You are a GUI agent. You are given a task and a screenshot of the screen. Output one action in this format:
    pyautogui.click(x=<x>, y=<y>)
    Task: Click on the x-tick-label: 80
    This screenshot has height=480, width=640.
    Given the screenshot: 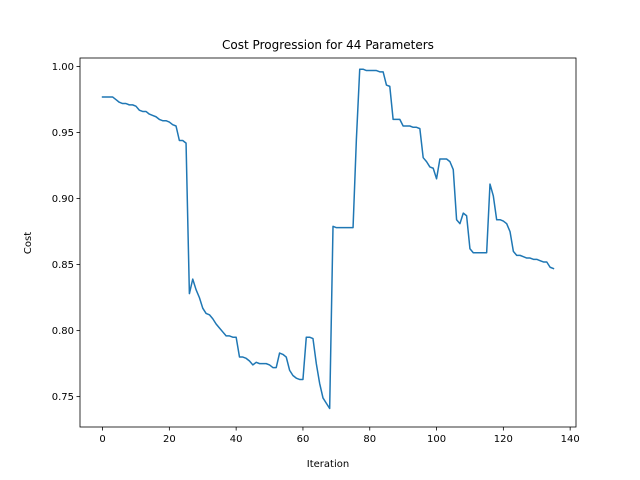 What is the action you would take?
    pyautogui.click(x=369, y=439)
    